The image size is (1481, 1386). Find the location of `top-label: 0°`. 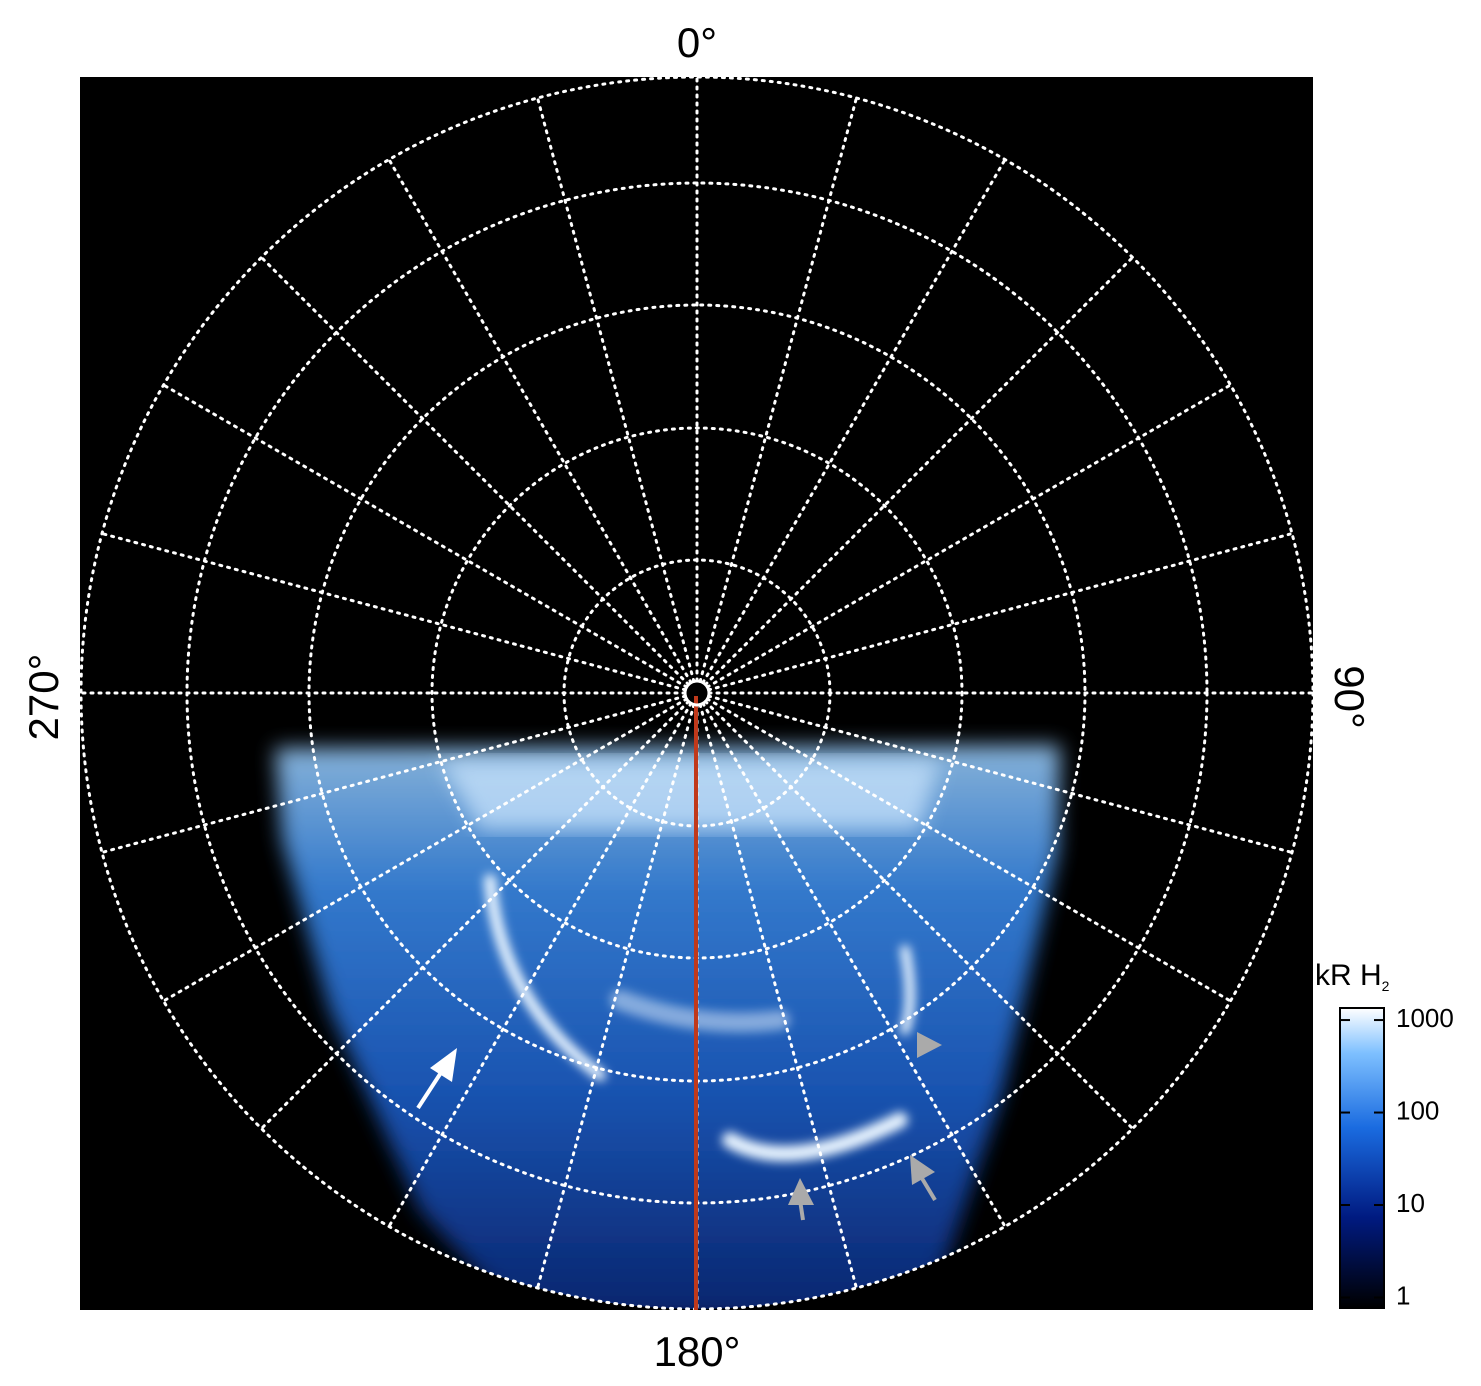

top-label: 0° is located at coordinates (697, 42).